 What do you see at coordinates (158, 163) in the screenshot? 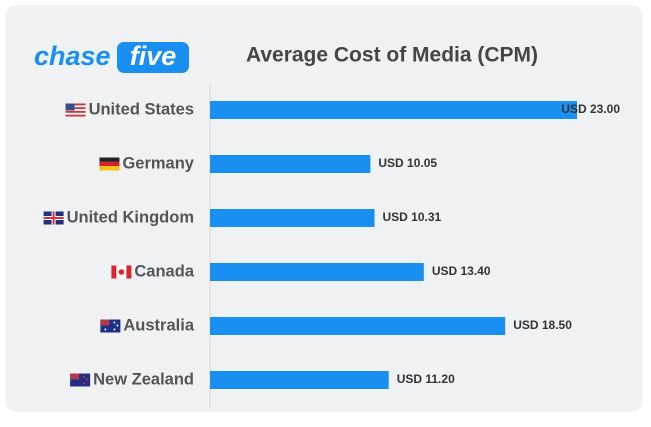
I see `category-label: Germany` at bounding box center [158, 163].